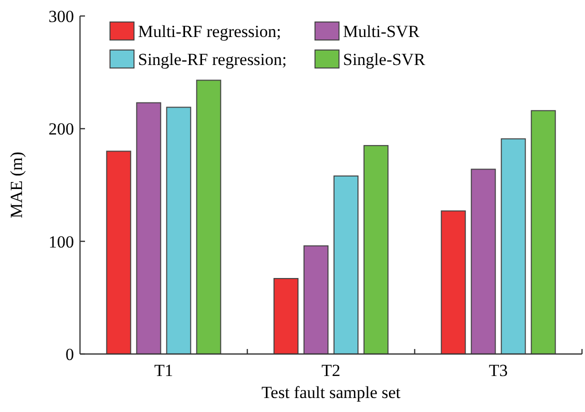 Image resolution: width=585 pixels, height=412 pixels. What do you see at coordinates (331, 370) in the screenshot?
I see `x-tick-label: T2` at bounding box center [331, 370].